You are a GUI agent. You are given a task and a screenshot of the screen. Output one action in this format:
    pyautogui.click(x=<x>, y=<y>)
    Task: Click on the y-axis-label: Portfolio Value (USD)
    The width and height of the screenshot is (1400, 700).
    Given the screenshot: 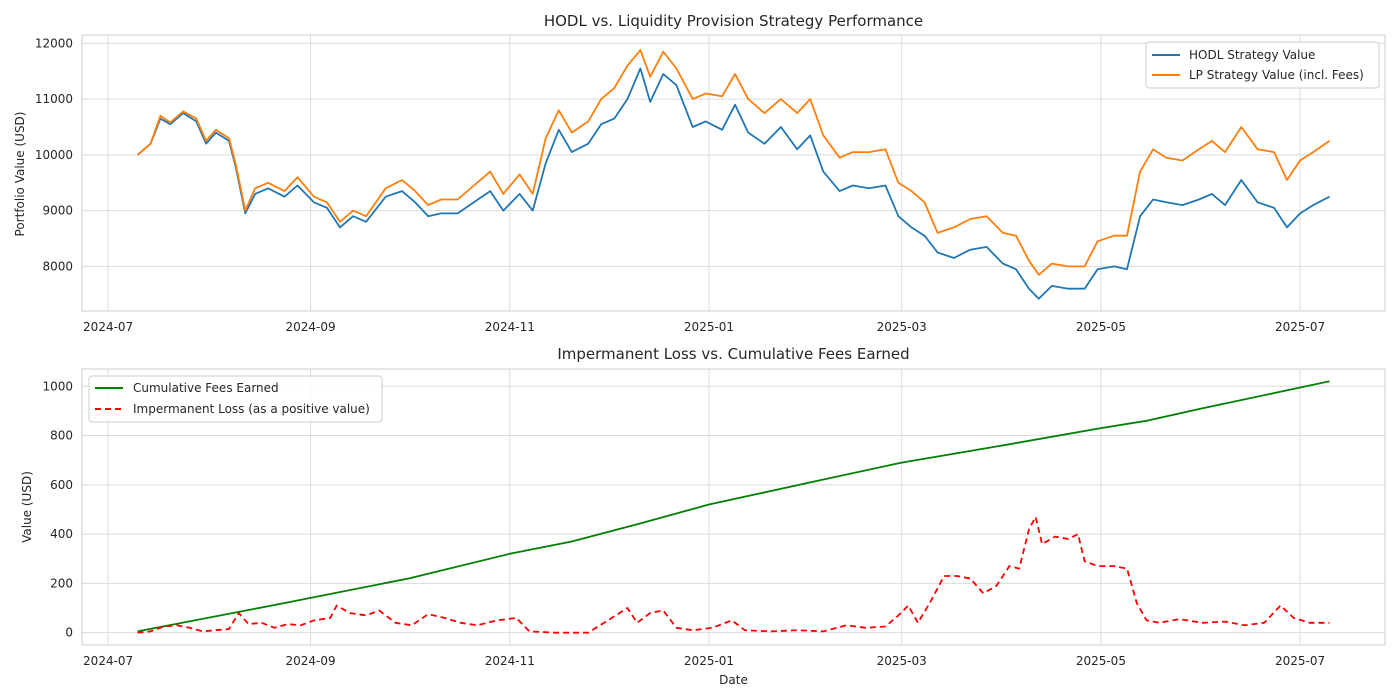 What is the action you would take?
    pyautogui.click(x=20, y=174)
    